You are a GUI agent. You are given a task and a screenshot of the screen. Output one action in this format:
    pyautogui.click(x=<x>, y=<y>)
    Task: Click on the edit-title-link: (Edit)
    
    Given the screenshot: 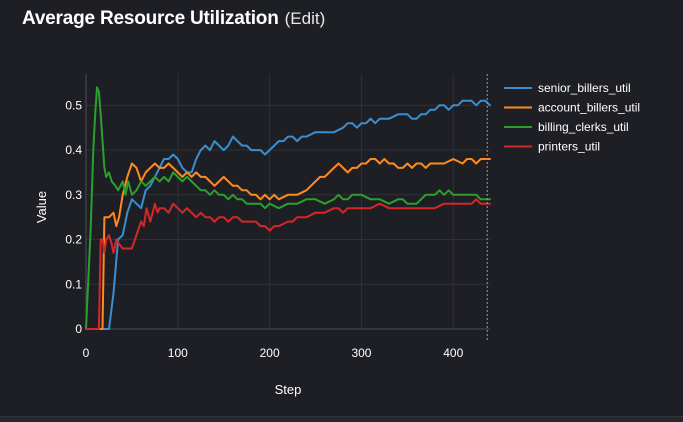 What is the action you would take?
    pyautogui.click(x=305, y=18)
    